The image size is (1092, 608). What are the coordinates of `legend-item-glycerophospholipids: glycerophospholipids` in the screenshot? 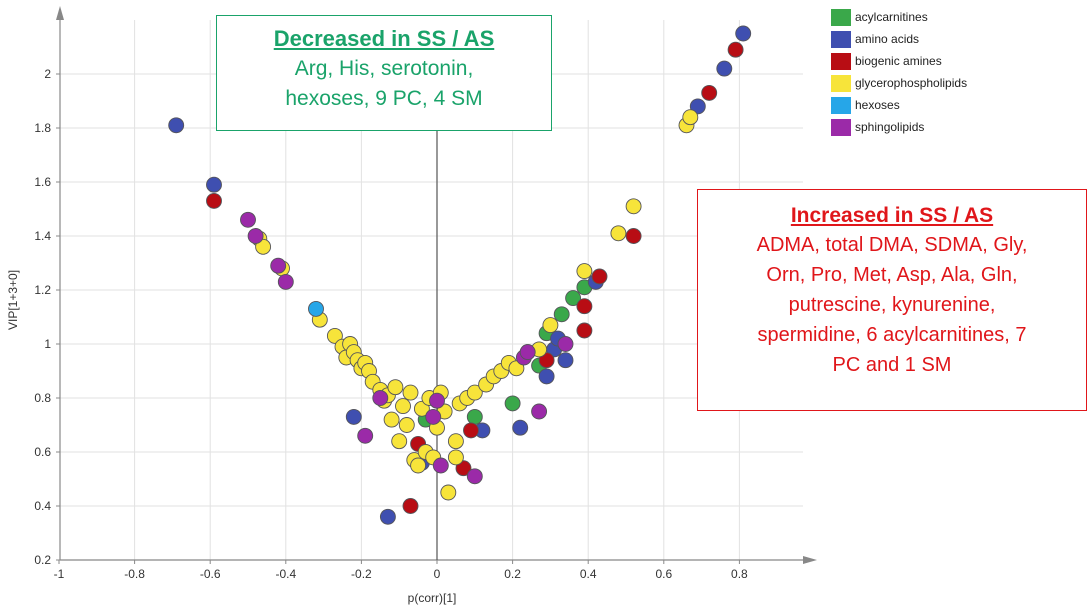 It's located at (899, 83).